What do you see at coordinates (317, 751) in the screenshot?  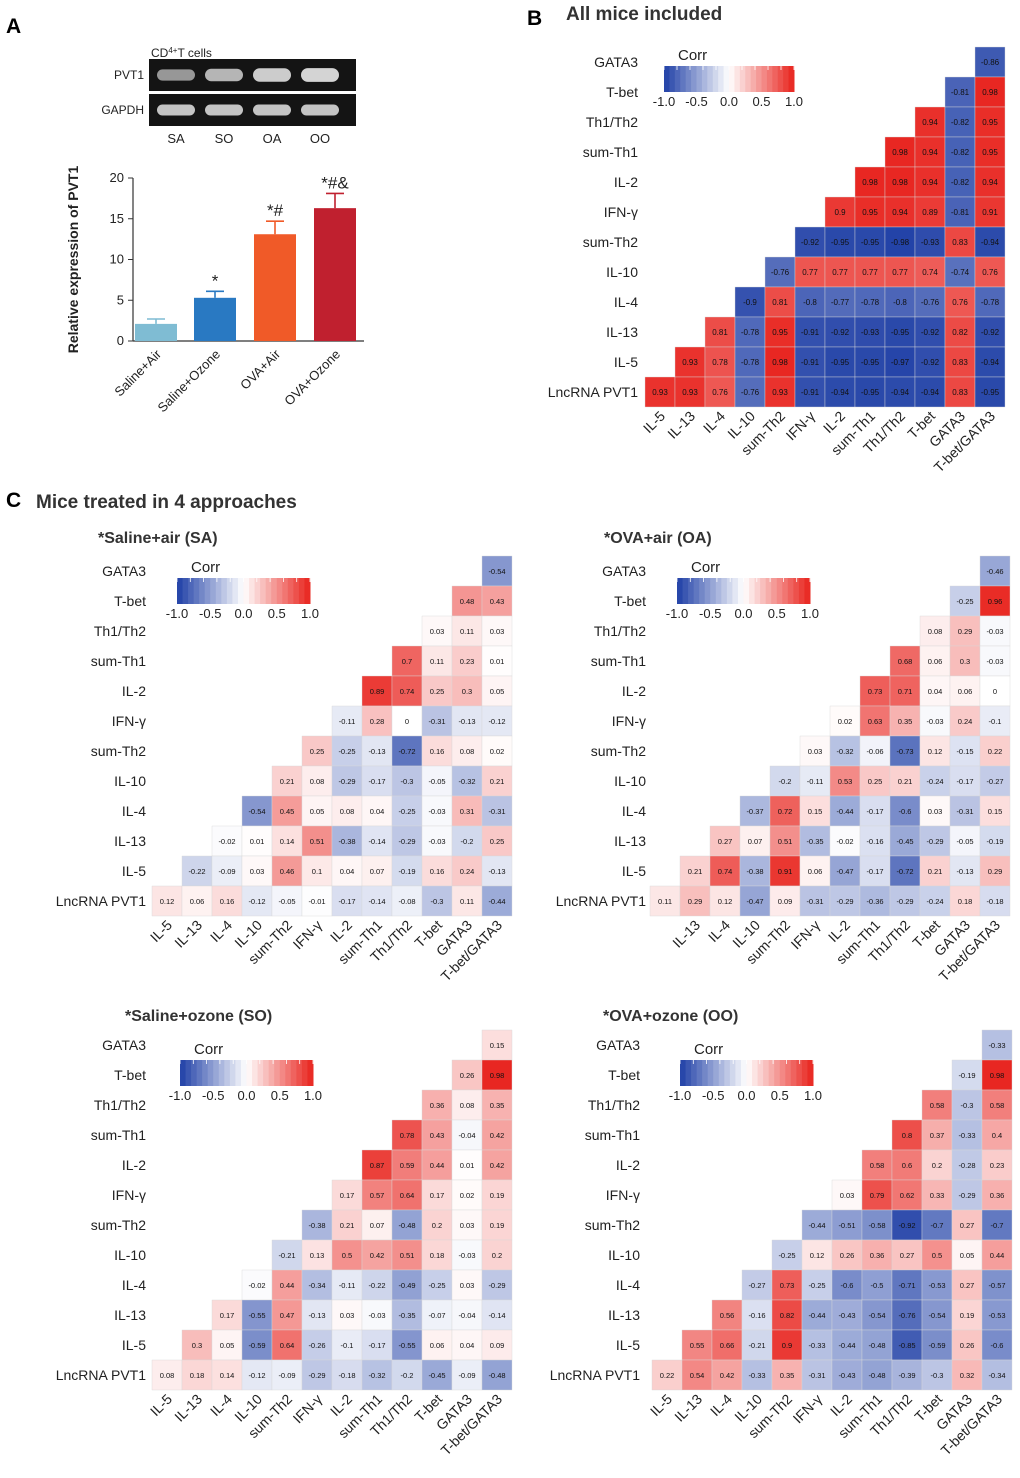 I see `cell-value: 0.25` at bounding box center [317, 751].